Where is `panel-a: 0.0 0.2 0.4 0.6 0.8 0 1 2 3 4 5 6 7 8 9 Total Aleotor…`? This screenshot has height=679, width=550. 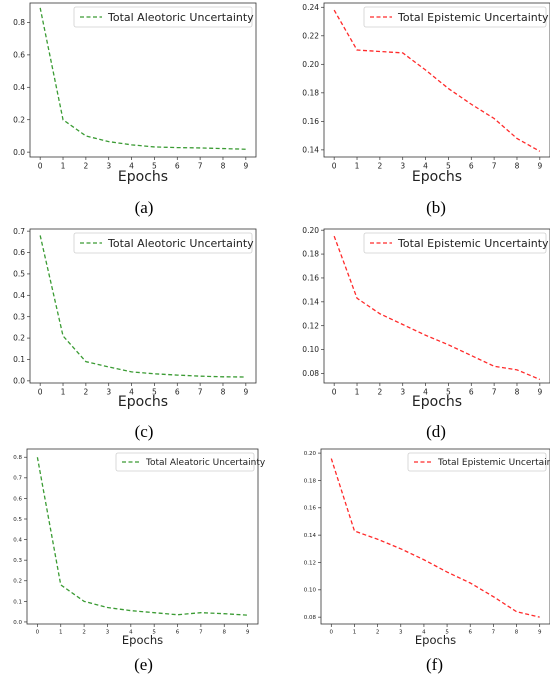
panel-a: 0.0 0.2 0.4 0.6 0.8 0 1 2 3 4 5 6 7 8 9 Total Aleotor… is located at coordinates (135, 109).